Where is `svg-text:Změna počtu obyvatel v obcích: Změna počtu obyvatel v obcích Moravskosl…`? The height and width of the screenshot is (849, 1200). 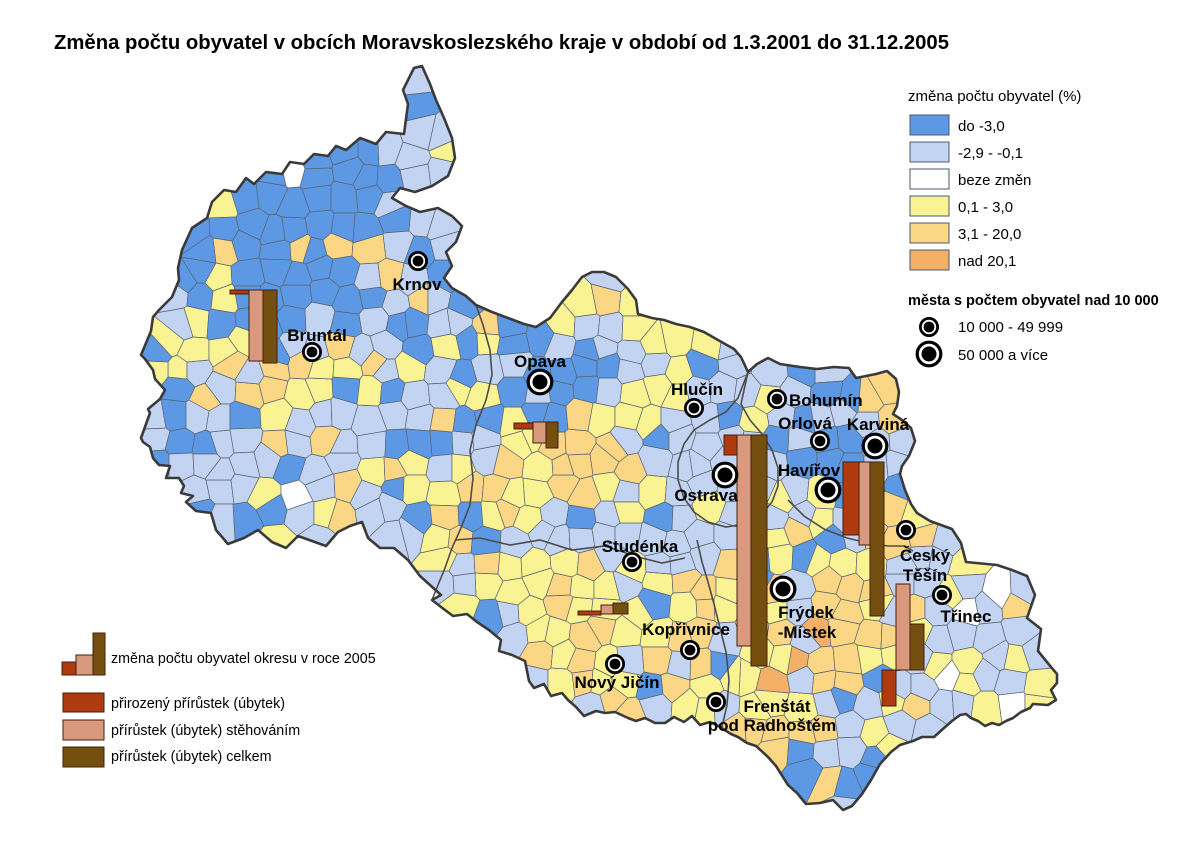 svg-text:Změna počtu obyvatel v obcích: Změna počtu obyvatel v obcích Moravskosl… is located at coordinates (501, 43).